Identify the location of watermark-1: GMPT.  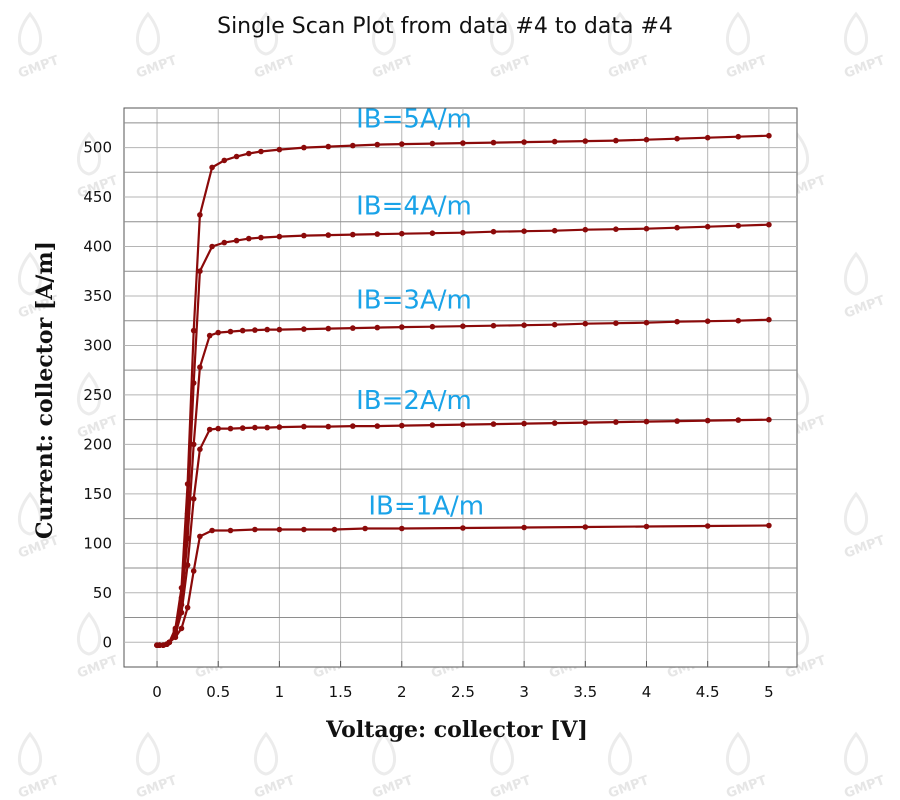
(156, 46).